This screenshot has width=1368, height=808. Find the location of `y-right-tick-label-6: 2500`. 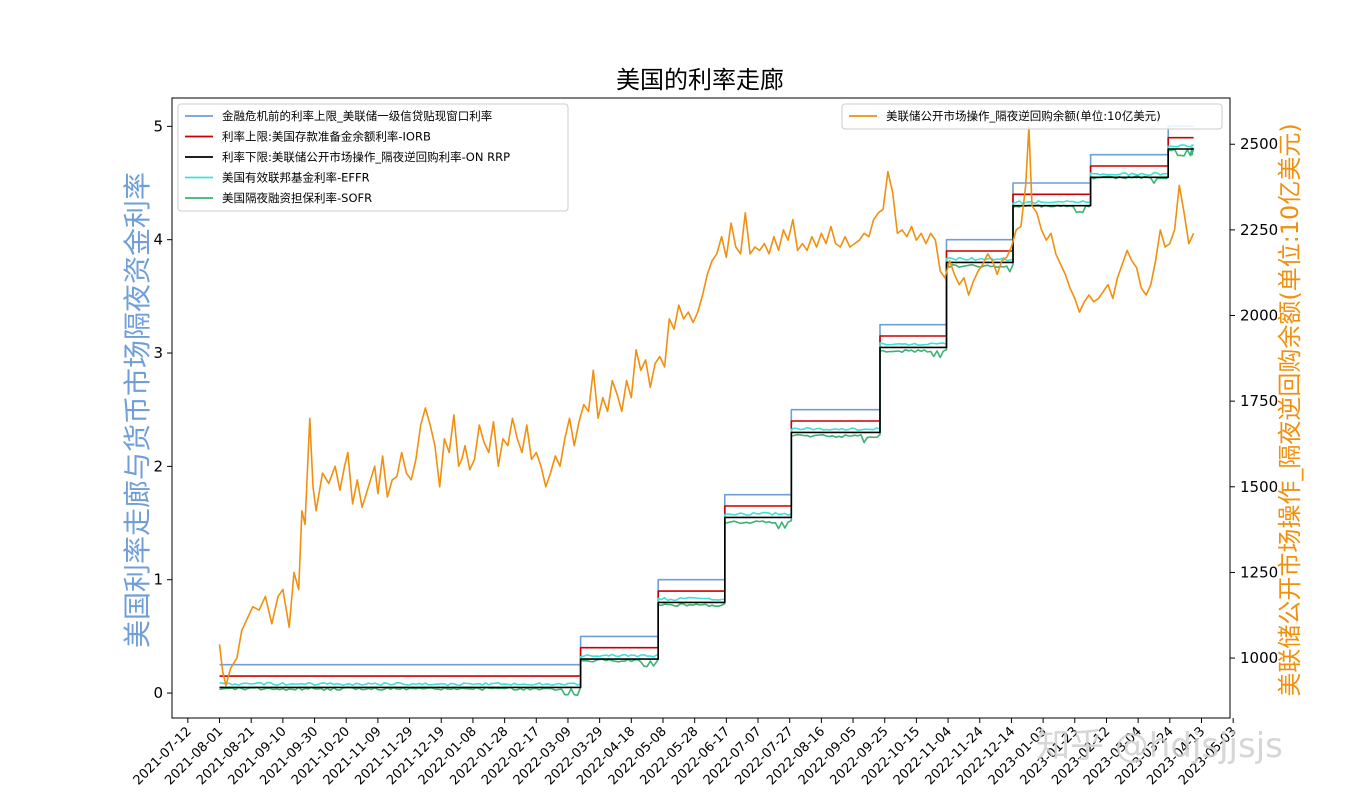

y-right-tick-label-6: 2500 is located at coordinates (1259, 144).